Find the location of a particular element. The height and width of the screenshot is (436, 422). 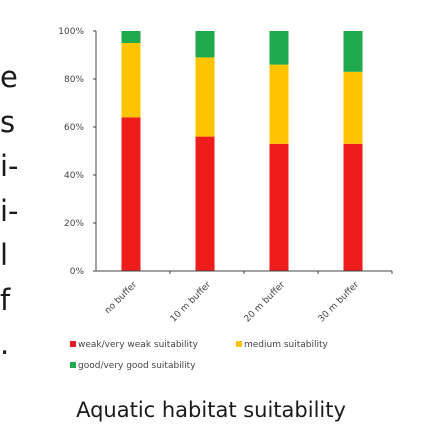

left-edge-line: s is located at coordinates (8, 121).